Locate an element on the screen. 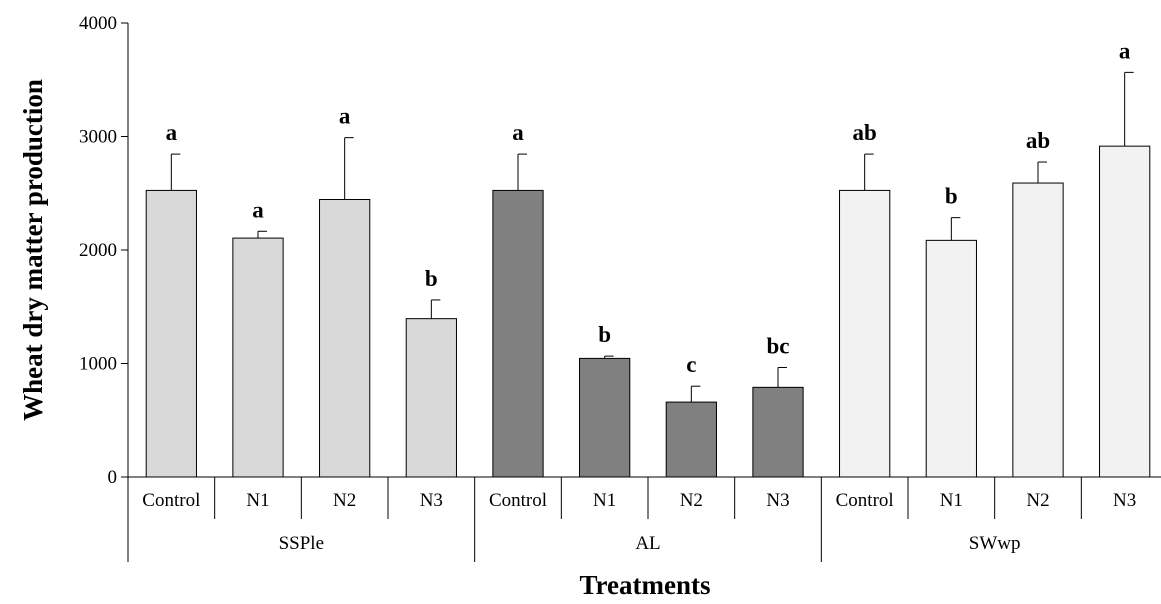  y-tick-label: 2000 is located at coordinates (98, 250).